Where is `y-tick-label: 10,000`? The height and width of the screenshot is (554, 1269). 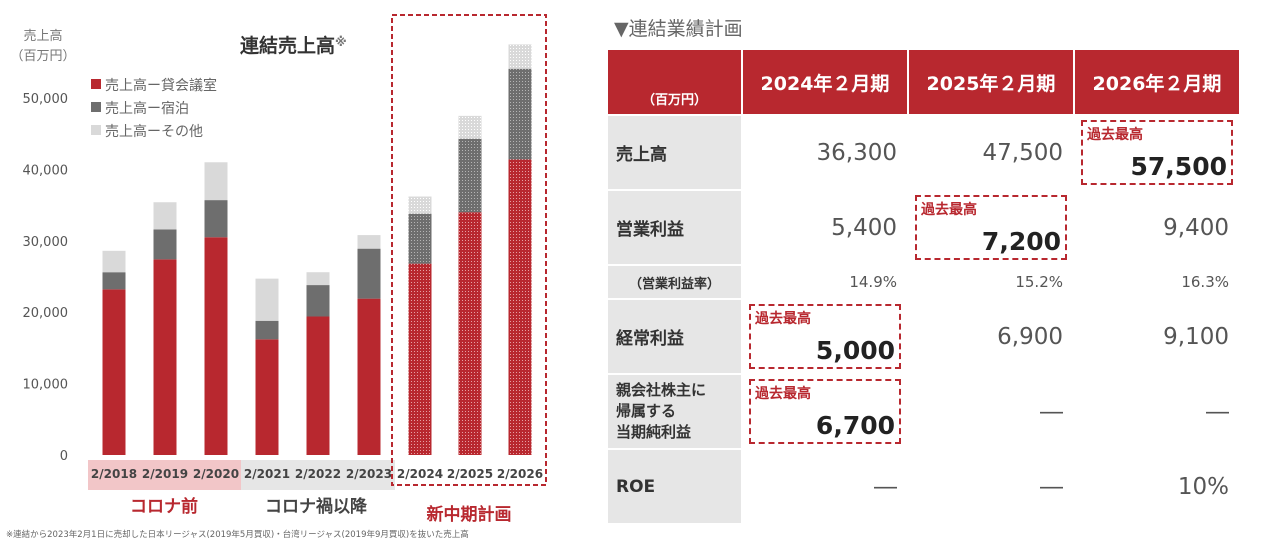
y-tick-label: 10,000 is located at coordinates (46, 385).